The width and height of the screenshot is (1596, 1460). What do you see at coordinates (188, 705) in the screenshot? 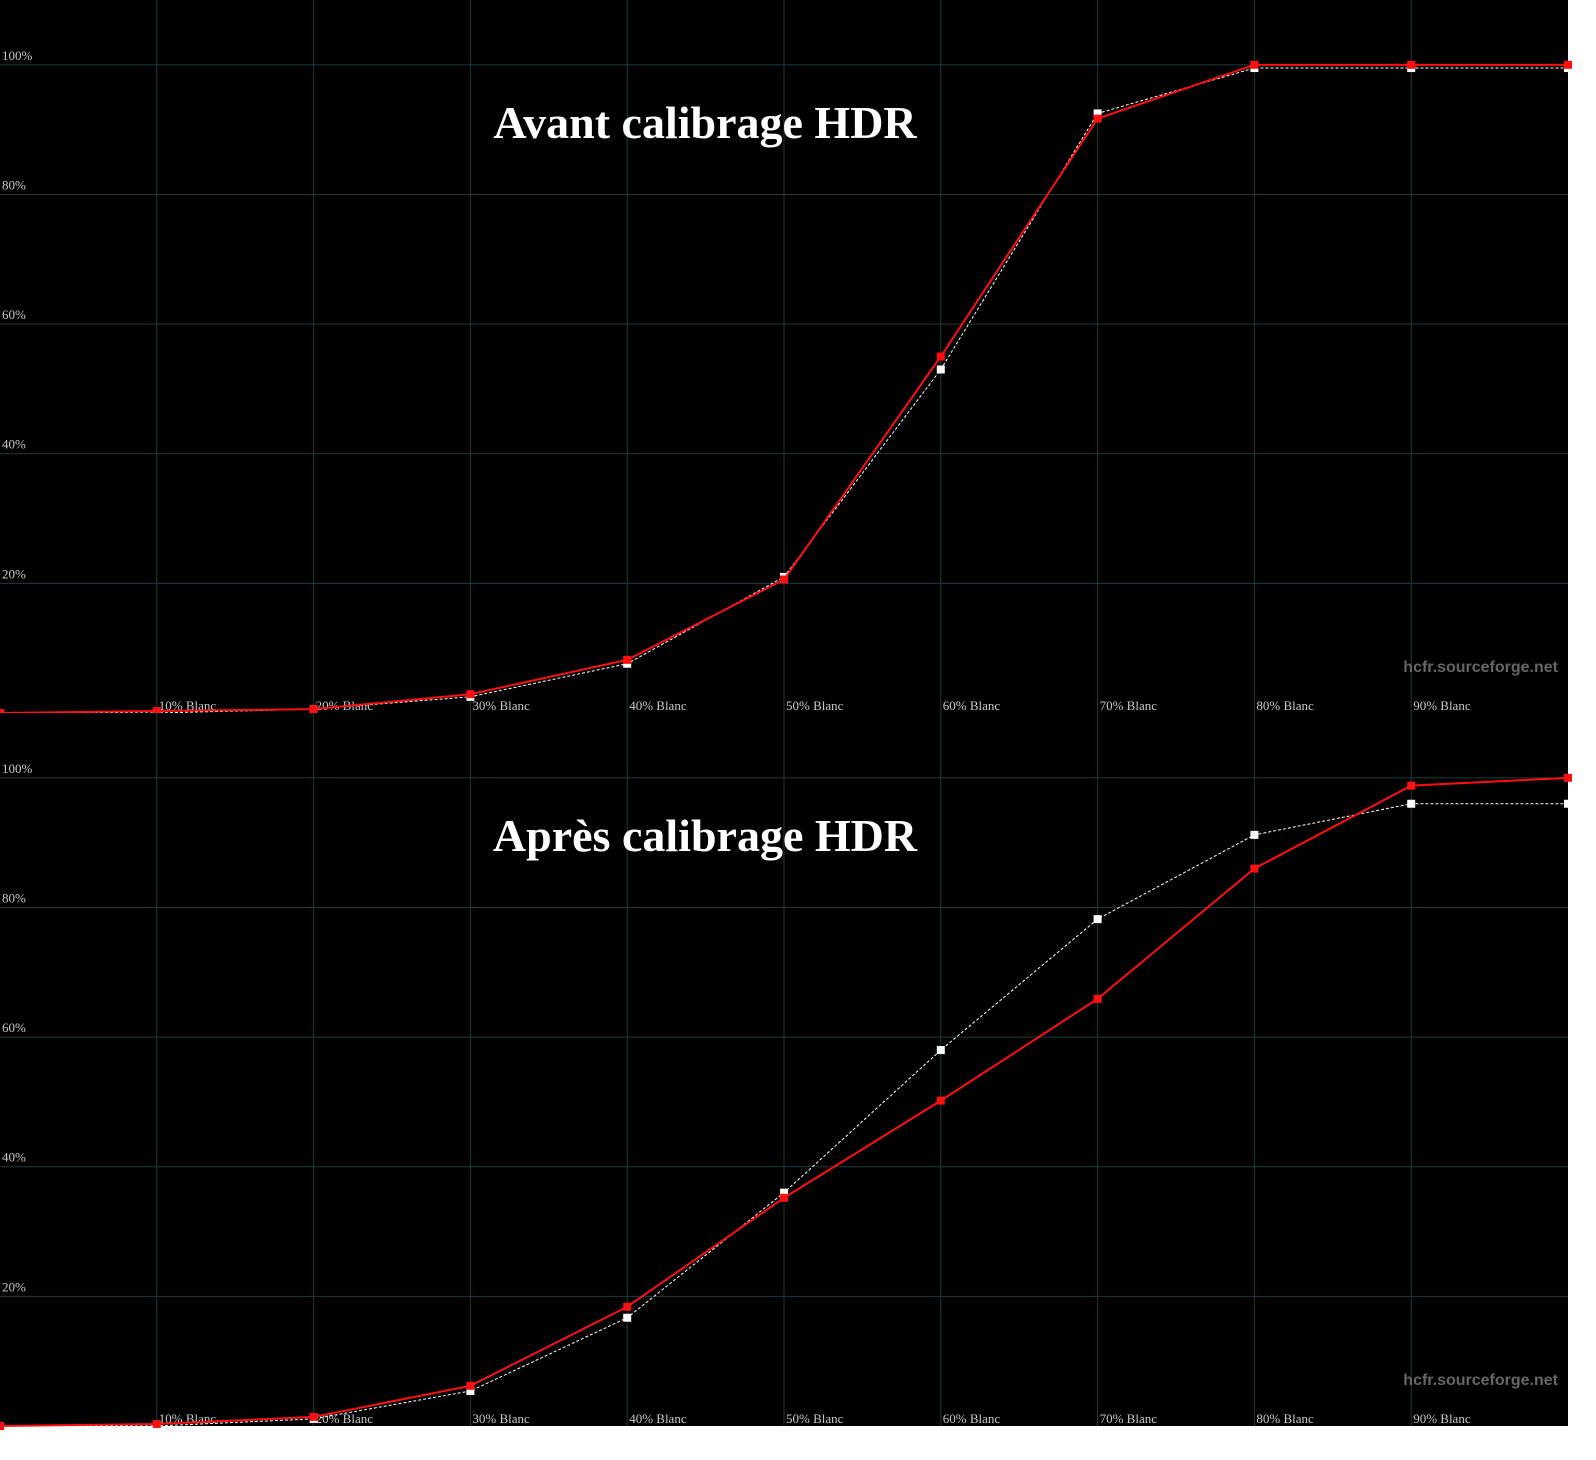
I see `x-tick-label: 10% Blanc` at bounding box center [188, 705].